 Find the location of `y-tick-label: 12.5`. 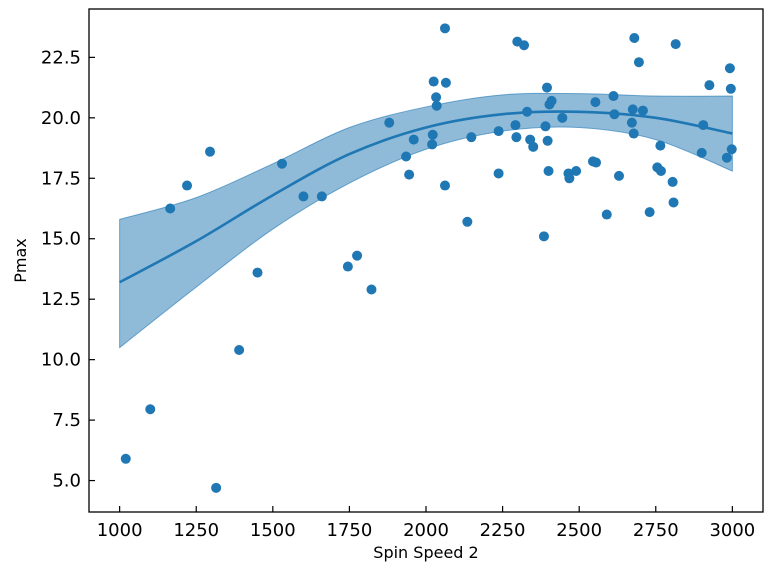

y-tick-label: 12.5 is located at coordinates (61, 299).